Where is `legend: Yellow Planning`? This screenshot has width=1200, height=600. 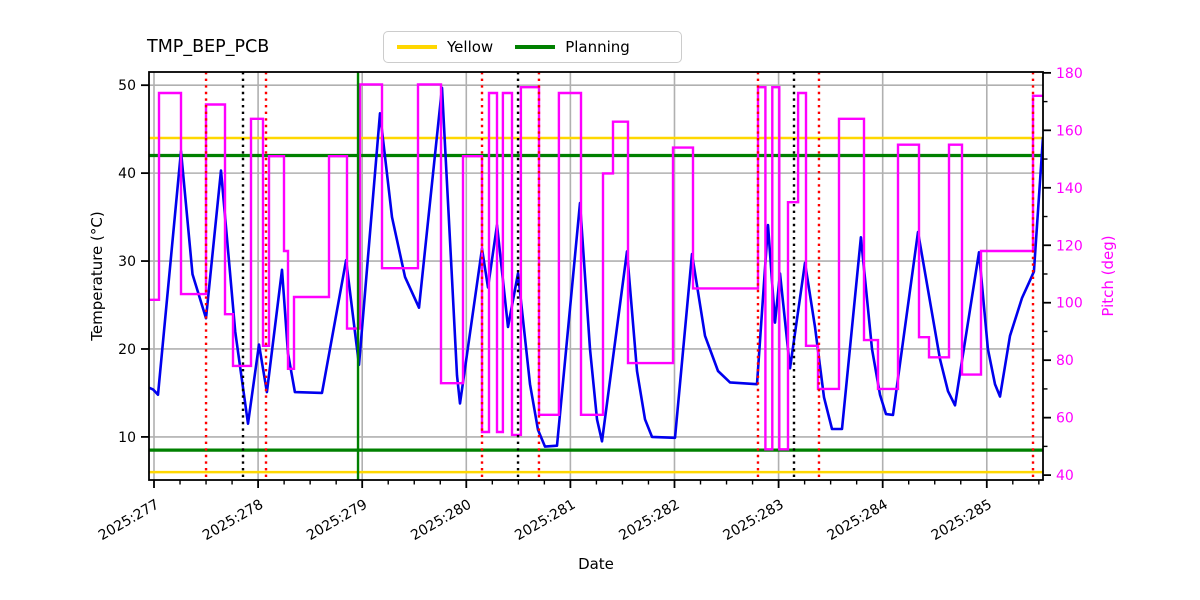 legend: Yellow Planning is located at coordinates (532, 47).